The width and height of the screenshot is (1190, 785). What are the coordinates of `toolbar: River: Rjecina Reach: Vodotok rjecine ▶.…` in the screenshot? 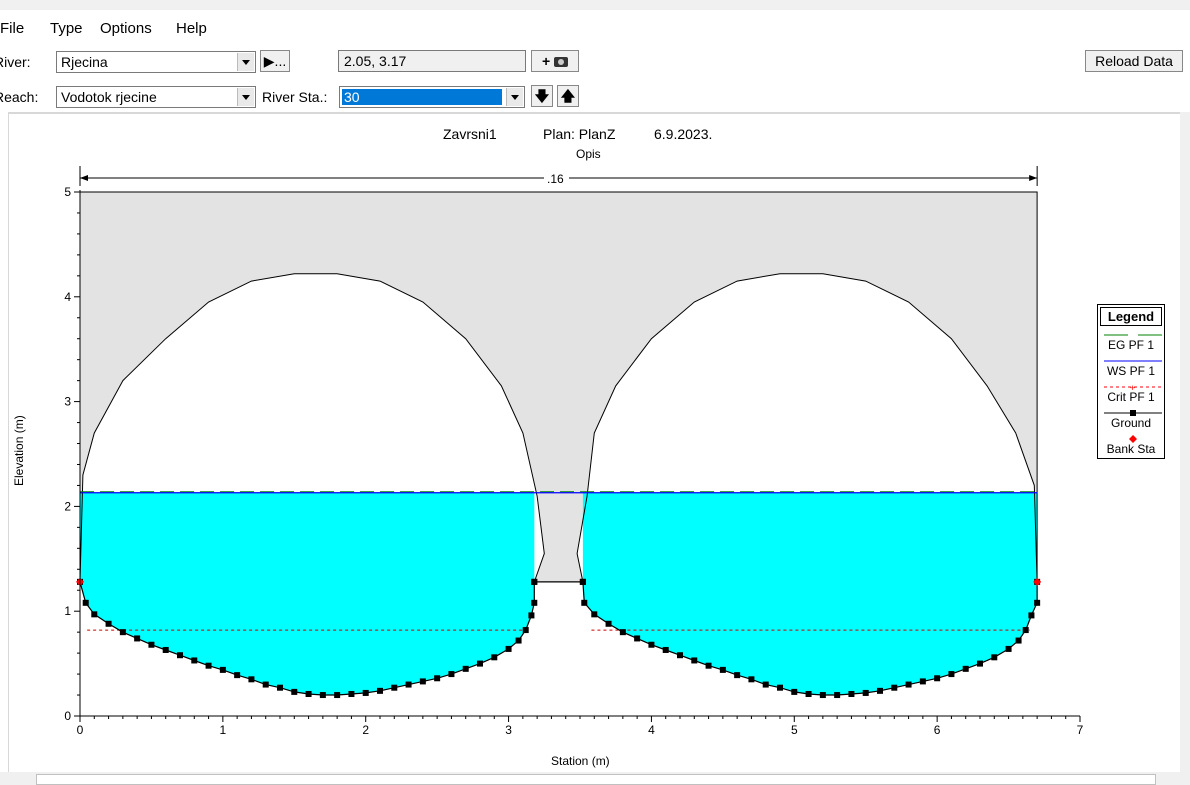 It's located at (595, 77).